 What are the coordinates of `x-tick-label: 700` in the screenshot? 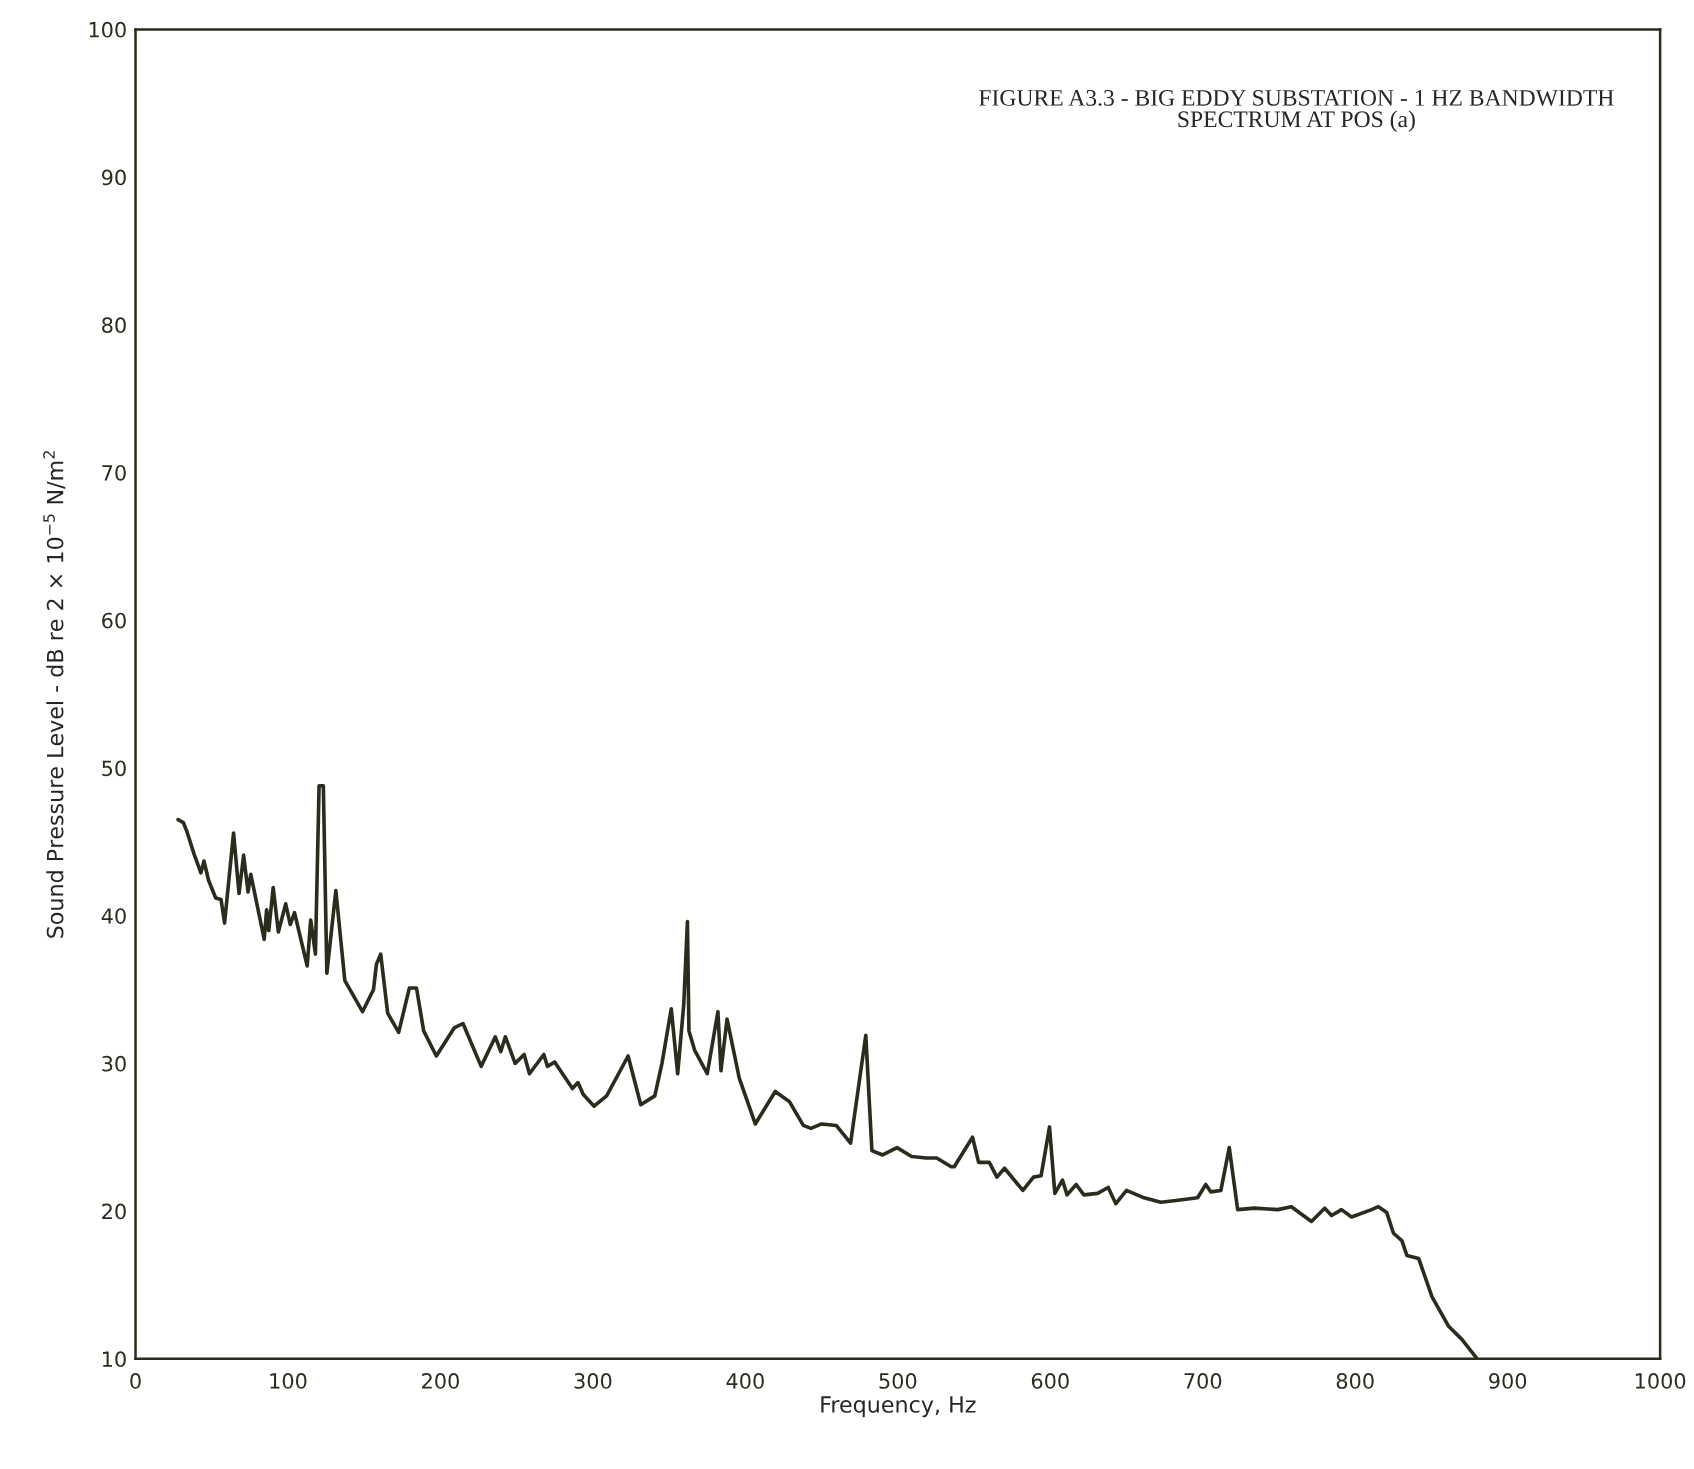 It's located at (1203, 1381).